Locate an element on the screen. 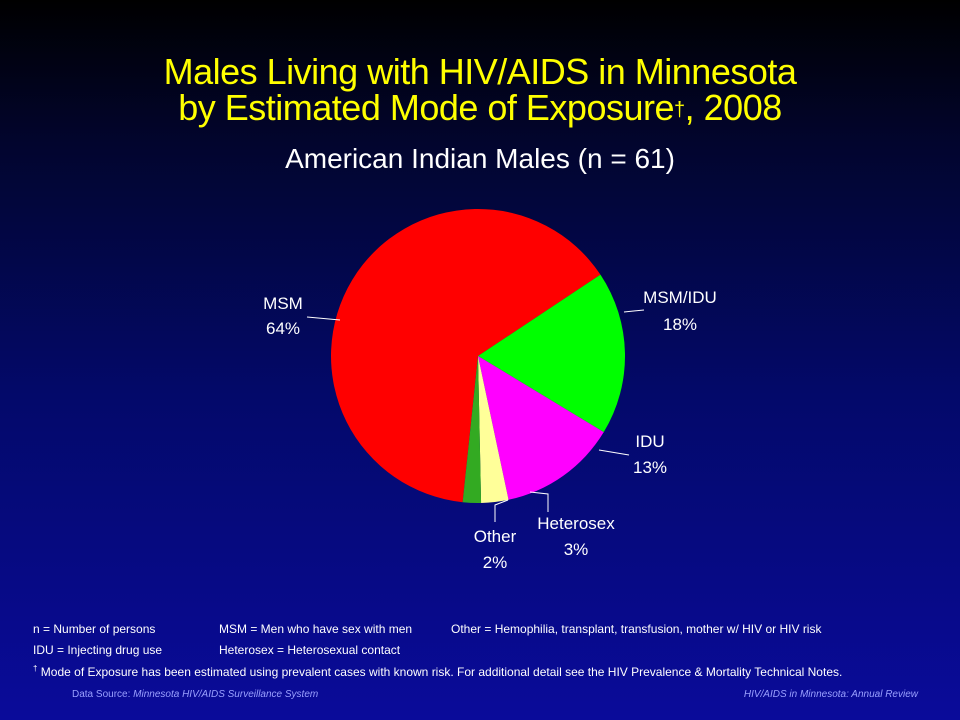  chart-title-line2: by Estimated Mode of Exposure†, 2008 is located at coordinates (480, 108).